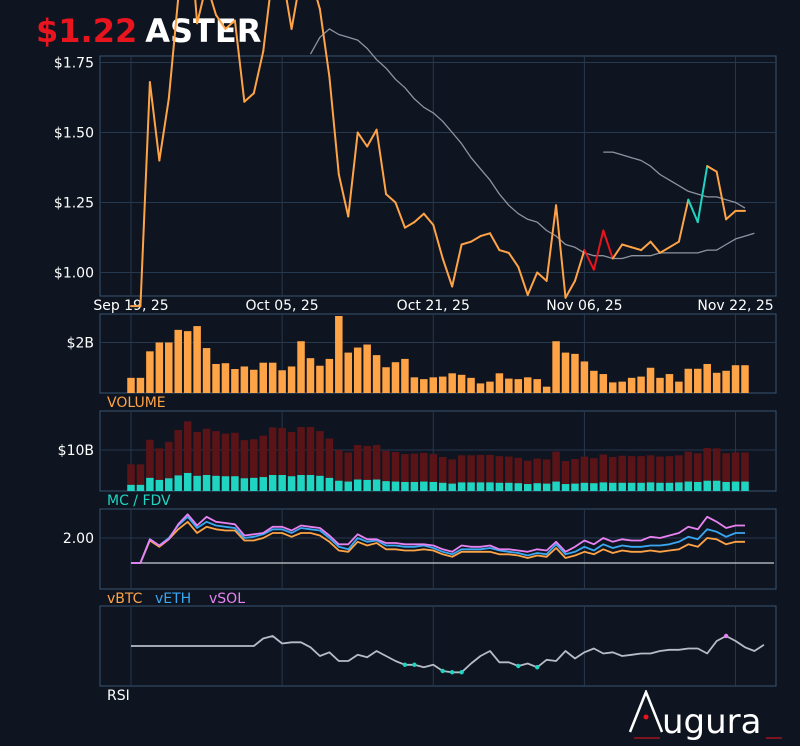 Image resolution: width=800 pixels, height=746 pixels. What do you see at coordinates (125, 599) in the screenshot?
I see `vbtc-legend-label: vBTC` at bounding box center [125, 599].